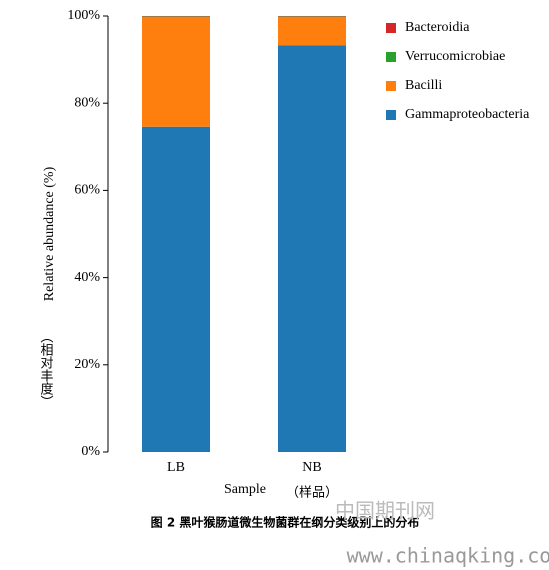 The image size is (549, 570). I want to click on x-tick-label: NB, so click(311, 467).